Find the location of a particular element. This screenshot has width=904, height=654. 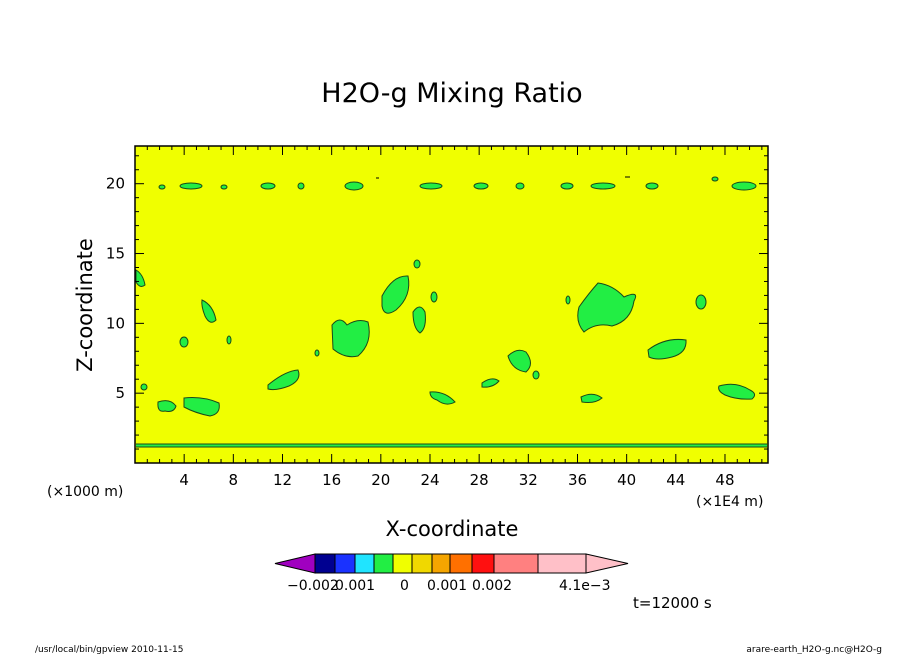

colorbar-label: −0.002 is located at coordinates (313, 586).